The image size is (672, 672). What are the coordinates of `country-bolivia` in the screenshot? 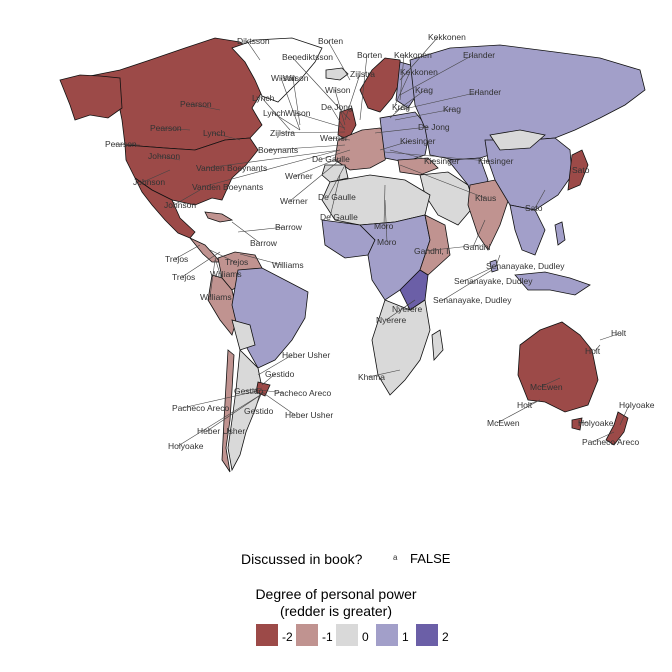 It's located at (243, 335).